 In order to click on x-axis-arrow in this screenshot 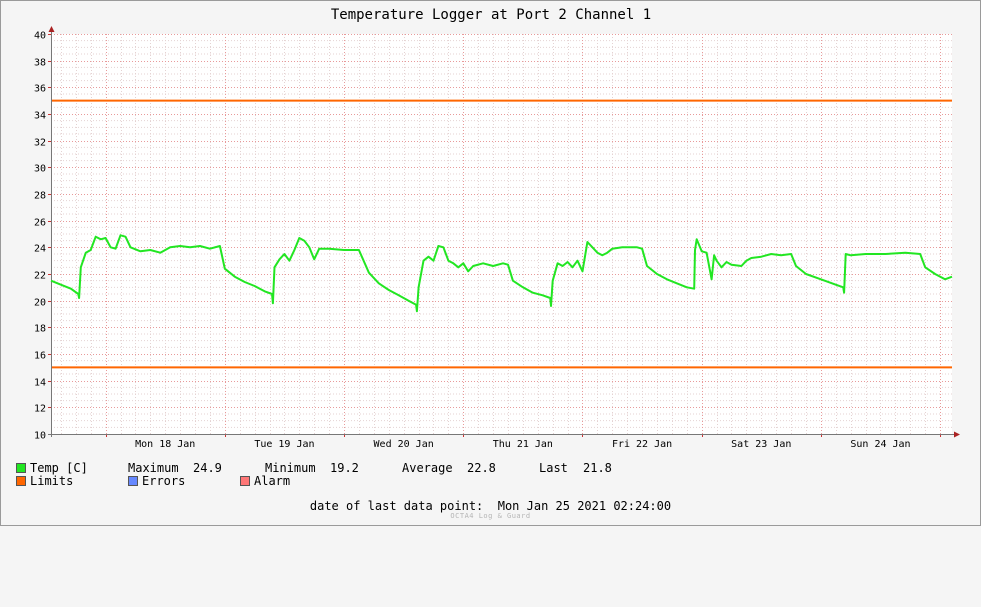, I will do `click(957, 435)`.